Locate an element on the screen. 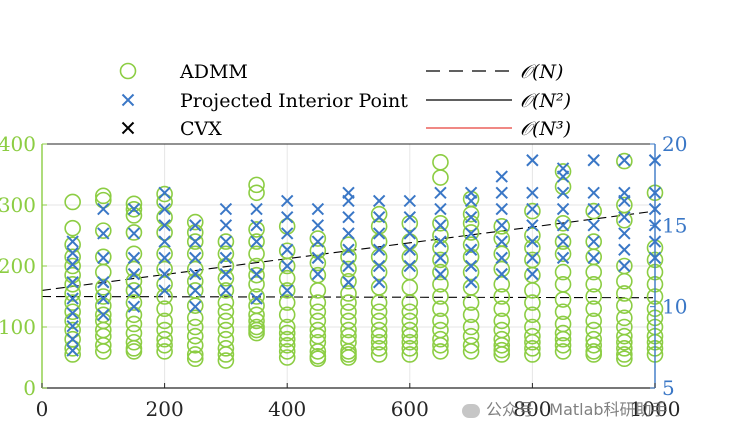 This screenshot has width=754, height=440. y-left-tick-label: 200 is located at coordinates (18, 266).